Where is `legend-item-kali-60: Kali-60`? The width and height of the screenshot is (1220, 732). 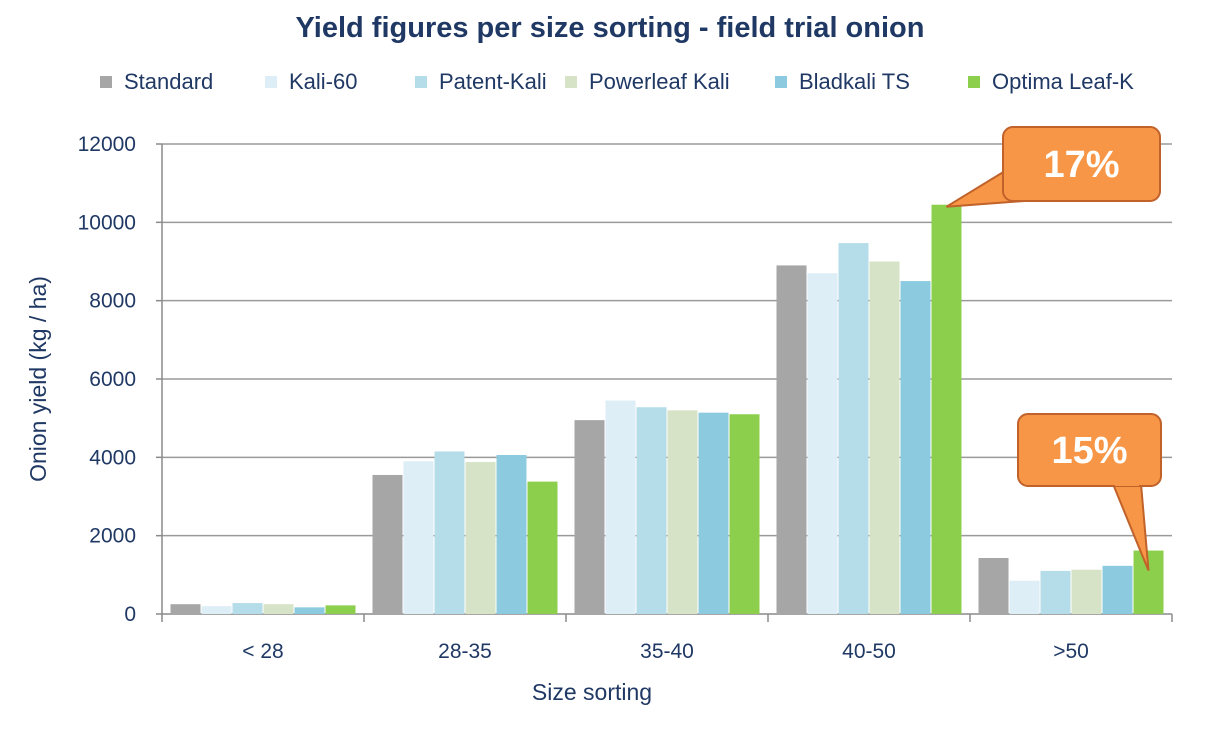 legend-item-kali-60: Kali-60 is located at coordinates (311, 82).